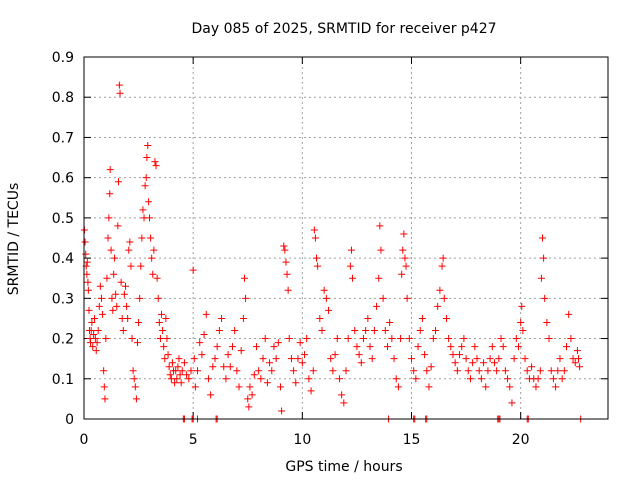 The height and width of the screenshot is (484, 640). Describe the element at coordinates (63, 340) in the screenshot. I see `y-tick-label: 0.2` at that location.